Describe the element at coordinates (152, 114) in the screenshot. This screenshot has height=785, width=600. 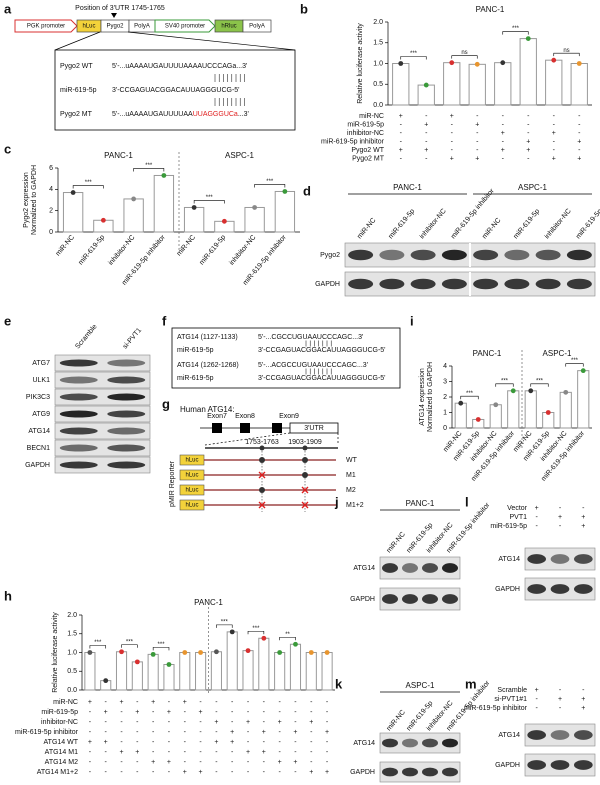
I see `sequence-start: 5'-...uAAAAUGAUUUUAA` at that location.